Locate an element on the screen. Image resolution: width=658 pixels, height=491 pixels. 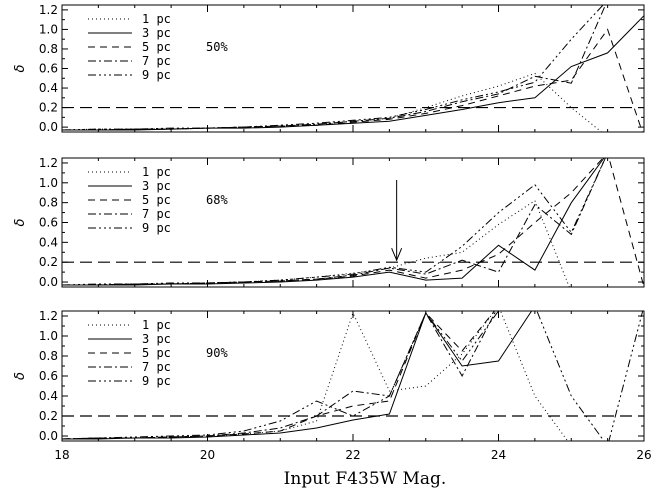
x-tick-label: 18 is located at coordinates (61, 455).